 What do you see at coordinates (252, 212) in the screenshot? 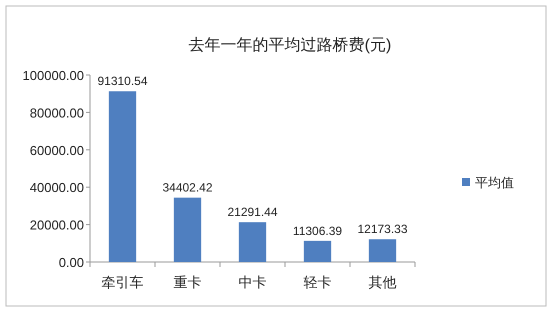
I see `data-label: 21291.44` at bounding box center [252, 212].